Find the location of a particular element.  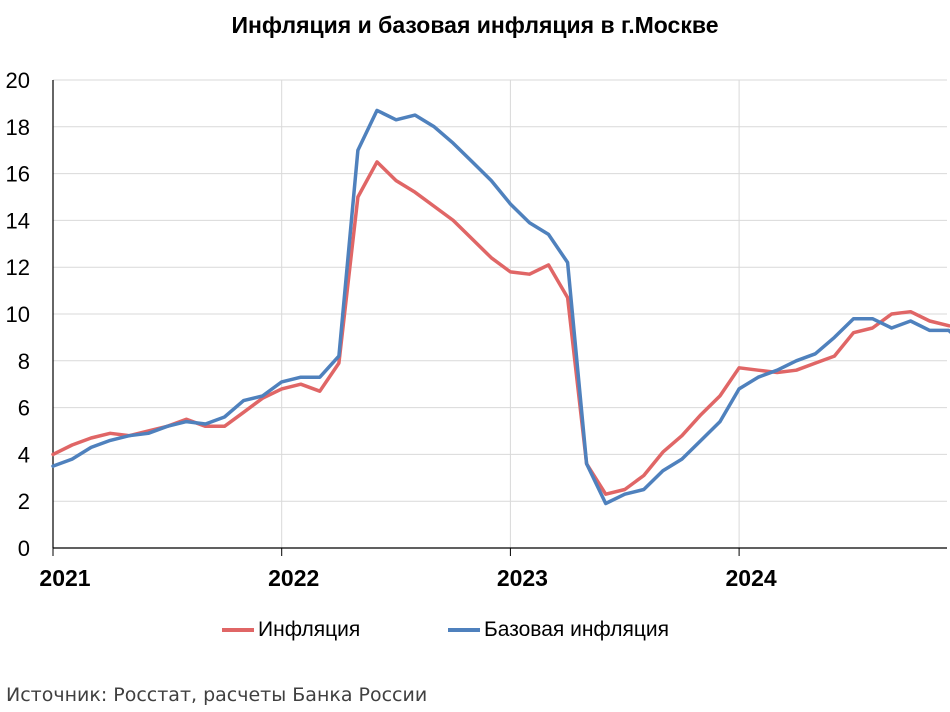

x-tick-label: 2021 is located at coordinates (64, 578).